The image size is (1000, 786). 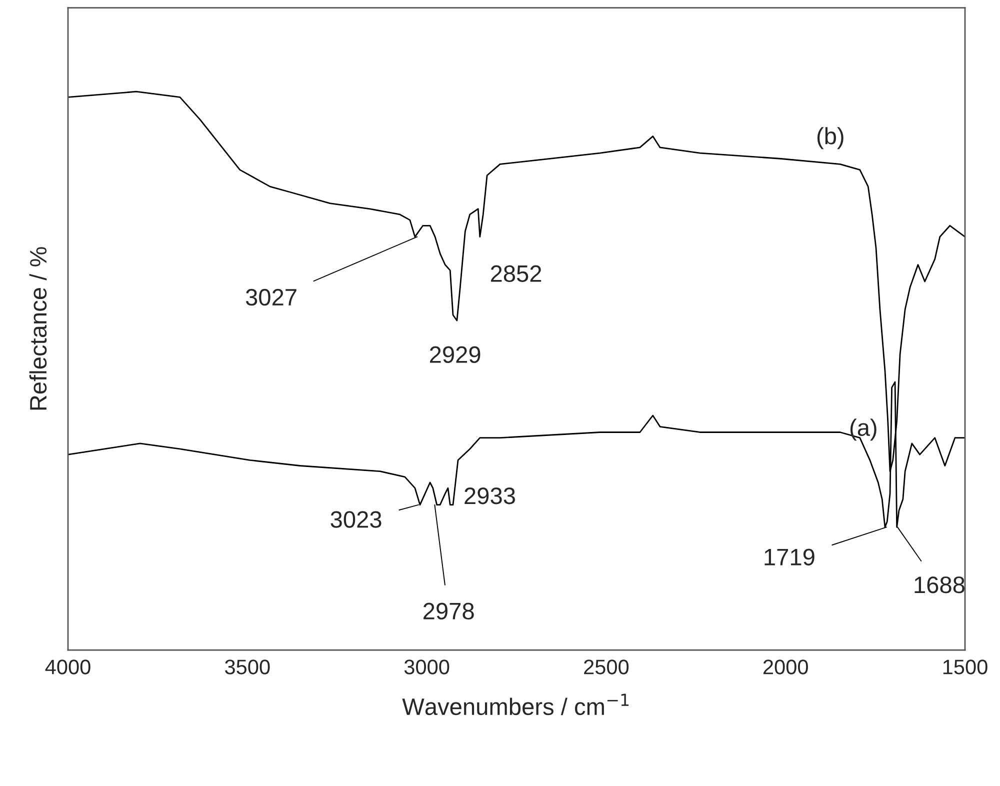 What do you see at coordinates (455, 355) in the screenshot?
I see `annotation: 2929` at bounding box center [455, 355].